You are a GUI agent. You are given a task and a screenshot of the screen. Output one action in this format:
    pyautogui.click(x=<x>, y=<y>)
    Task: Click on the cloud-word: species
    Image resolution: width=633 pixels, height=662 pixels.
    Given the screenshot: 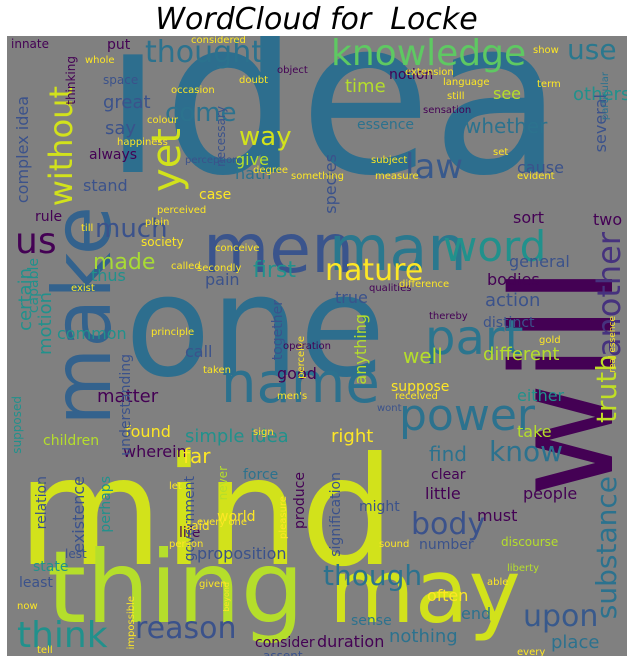 What is the action you would take?
    pyautogui.click(x=330, y=184)
    